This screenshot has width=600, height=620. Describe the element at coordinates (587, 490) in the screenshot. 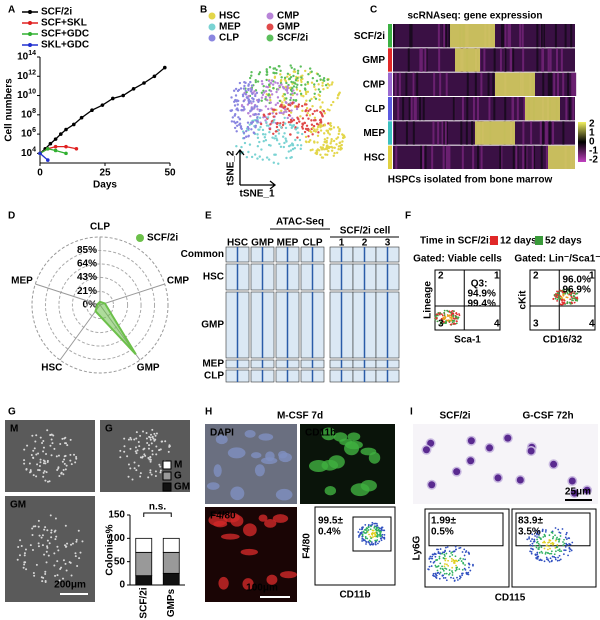

I see `nucleus` at that location.